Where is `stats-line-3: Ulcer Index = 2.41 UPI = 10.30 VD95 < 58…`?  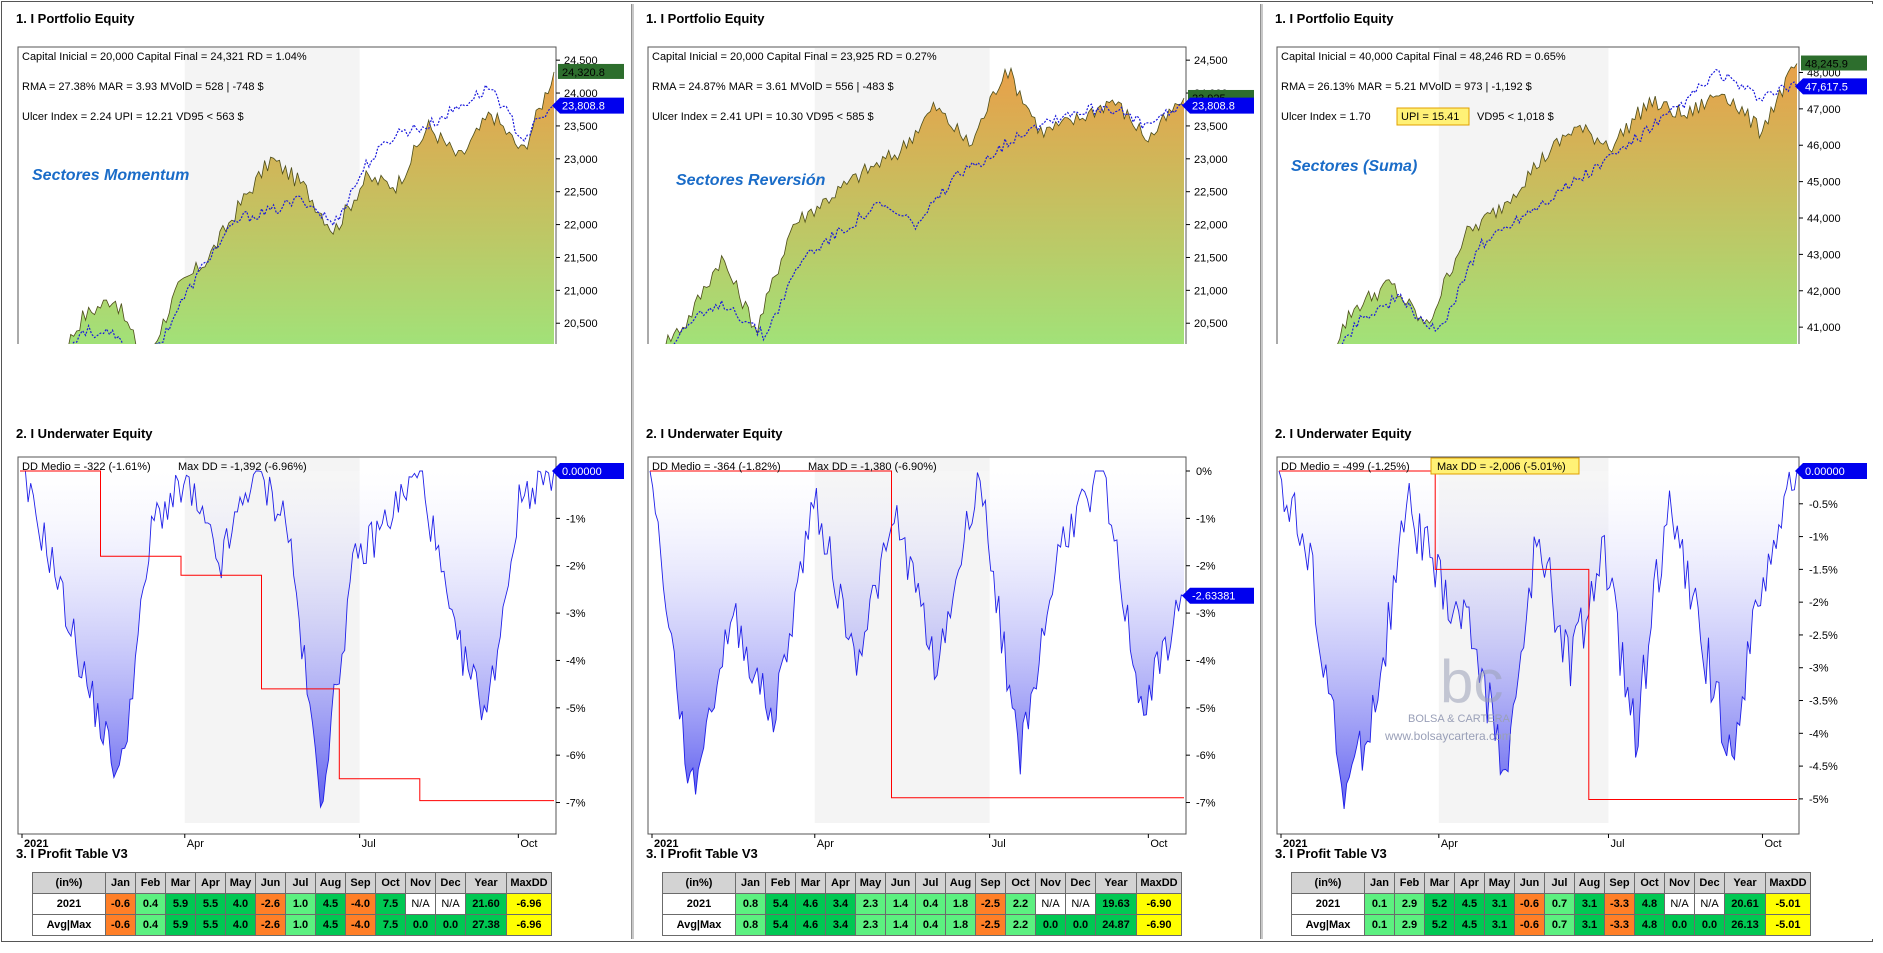
stats-line-3: Ulcer Index = 2.41 UPI = 10.30 VD95 < 58… is located at coordinates (763, 117).